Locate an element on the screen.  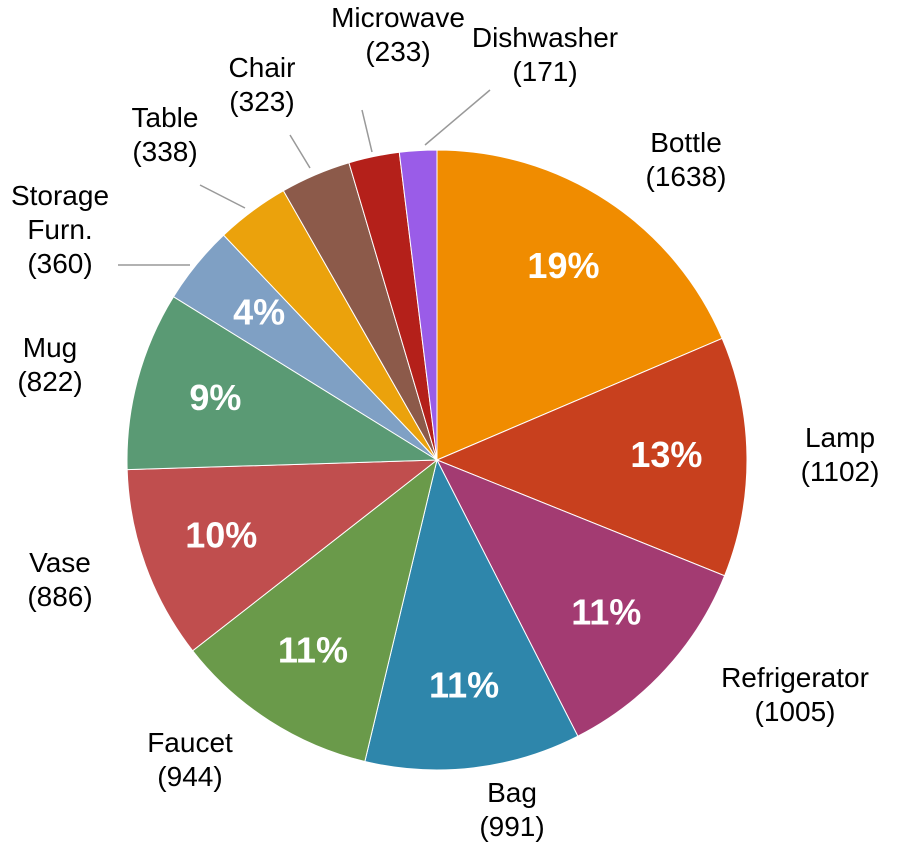
slice-label: Refrigerator (1005) is located at coordinates (795, 695).